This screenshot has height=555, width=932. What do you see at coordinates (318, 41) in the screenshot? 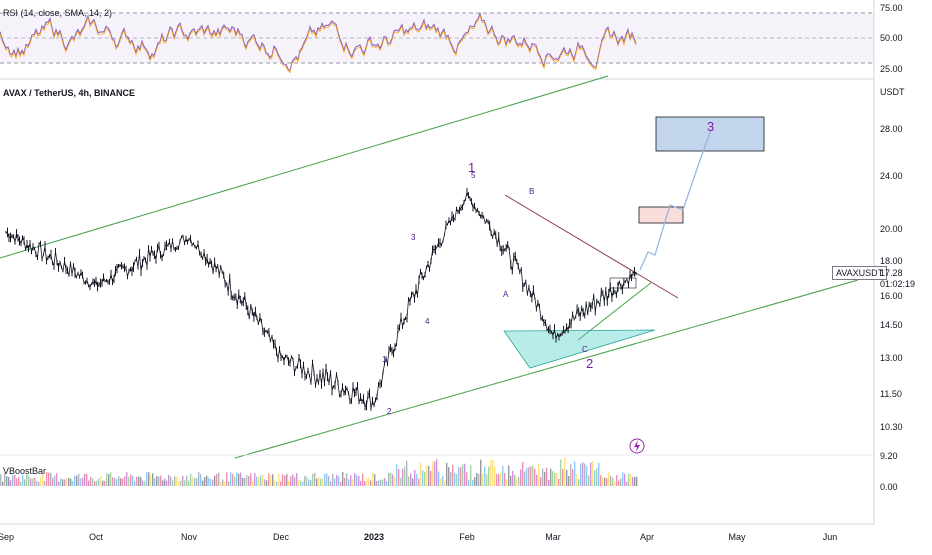
I see `rsi-line` at bounding box center [318, 41].